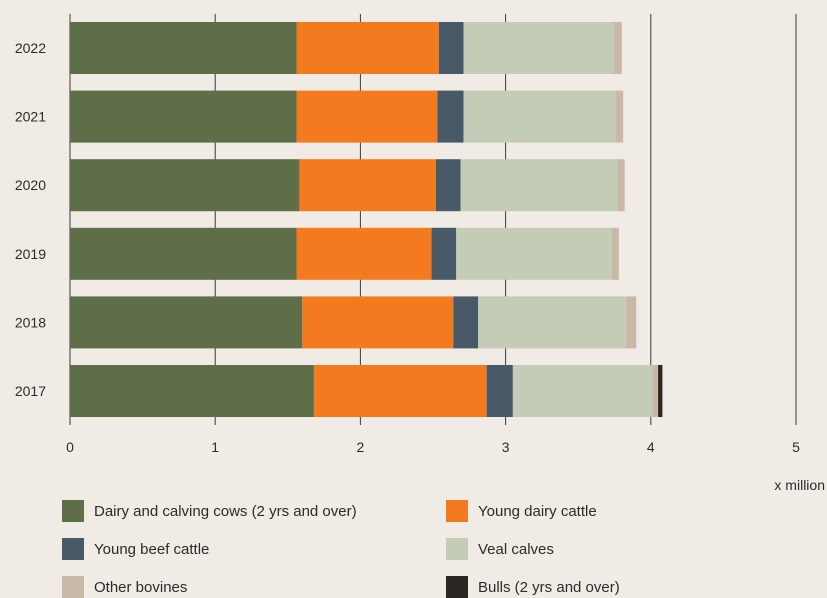  Describe the element at coordinates (225, 511) in the screenshot. I see `legend-label: Dairy and calving cows (2 yrs and over)` at that location.